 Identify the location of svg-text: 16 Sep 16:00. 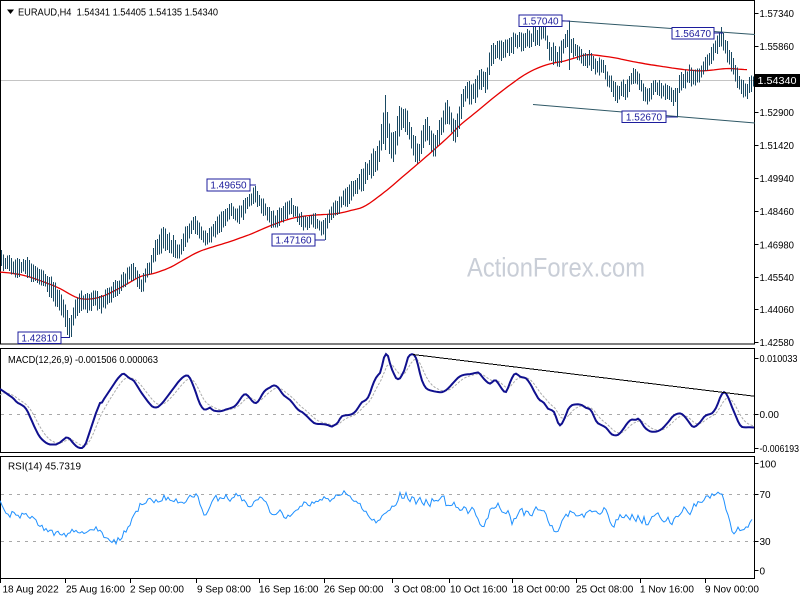
(289, 590).